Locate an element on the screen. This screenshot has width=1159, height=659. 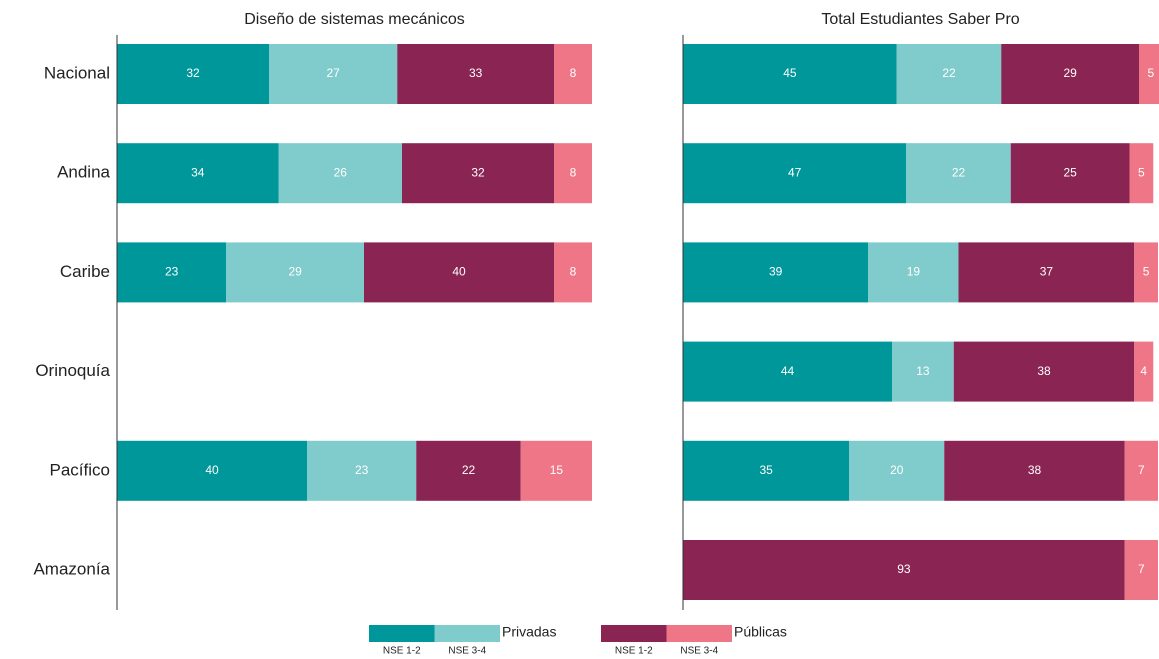
data-label: 37 is located at coordinates (1047, 272).